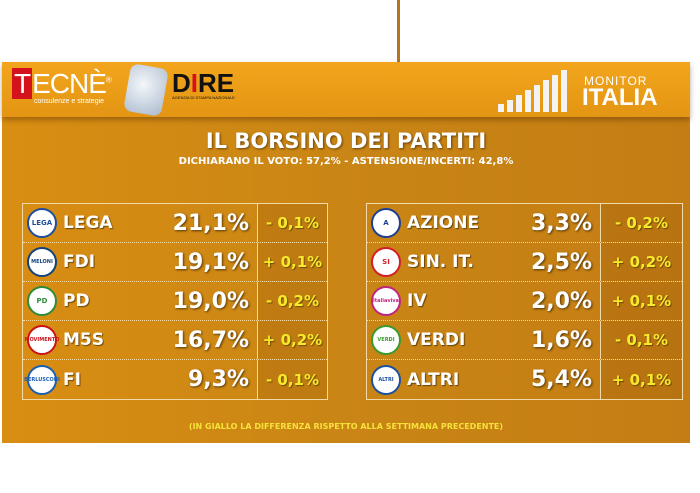 The image size is (700, 493). I want to click on divider-line, so click(398, 31).